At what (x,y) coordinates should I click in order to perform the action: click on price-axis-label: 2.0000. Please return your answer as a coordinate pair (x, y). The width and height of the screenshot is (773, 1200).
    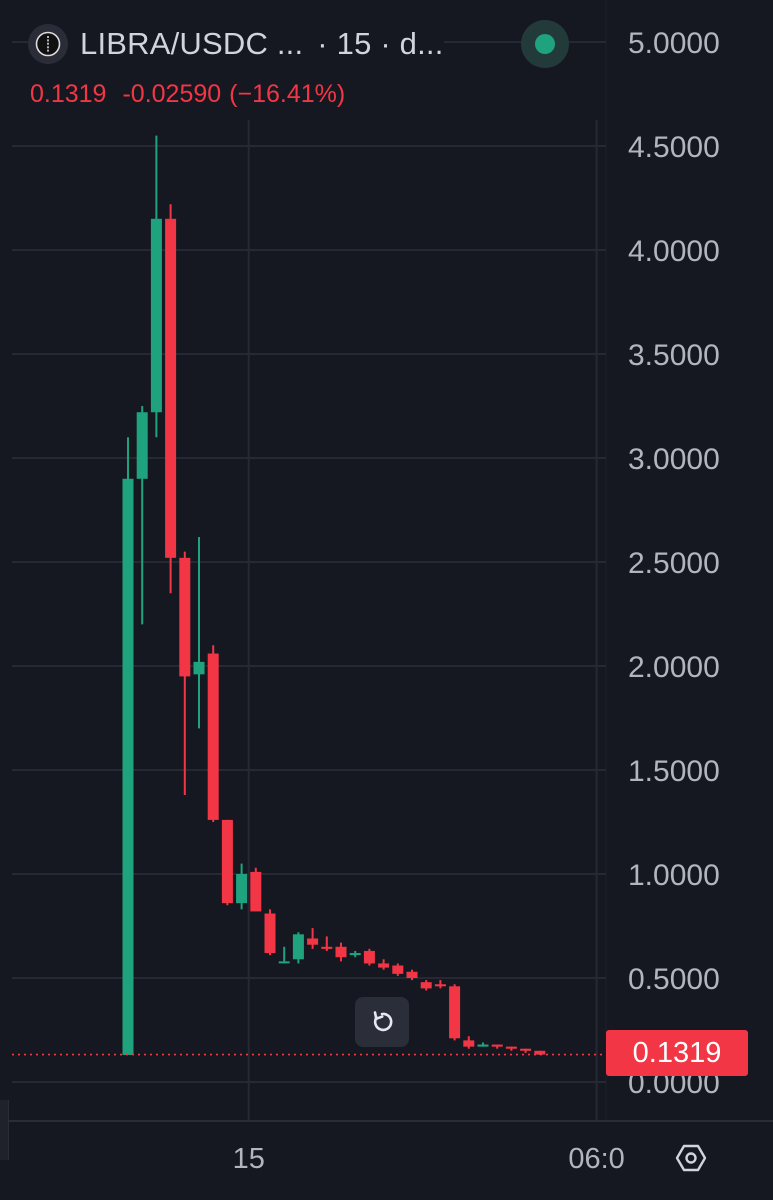
    Looking at the image, I should click on (674, 667).